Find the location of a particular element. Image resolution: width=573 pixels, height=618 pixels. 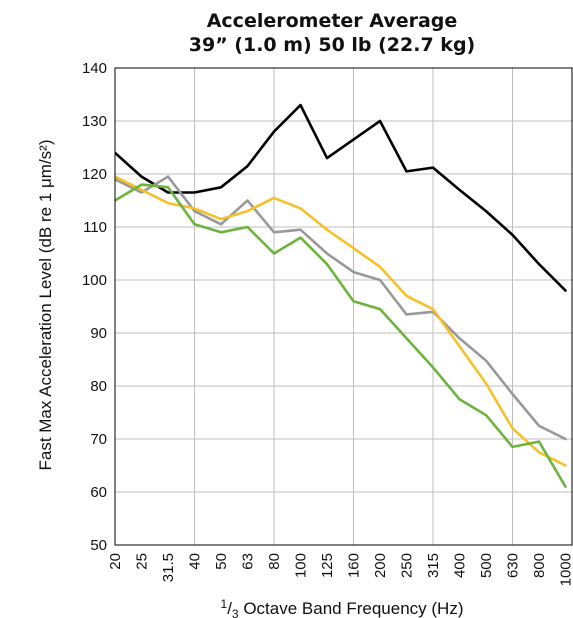

y-tick-label: 130 is located at coordinates (94, 121).